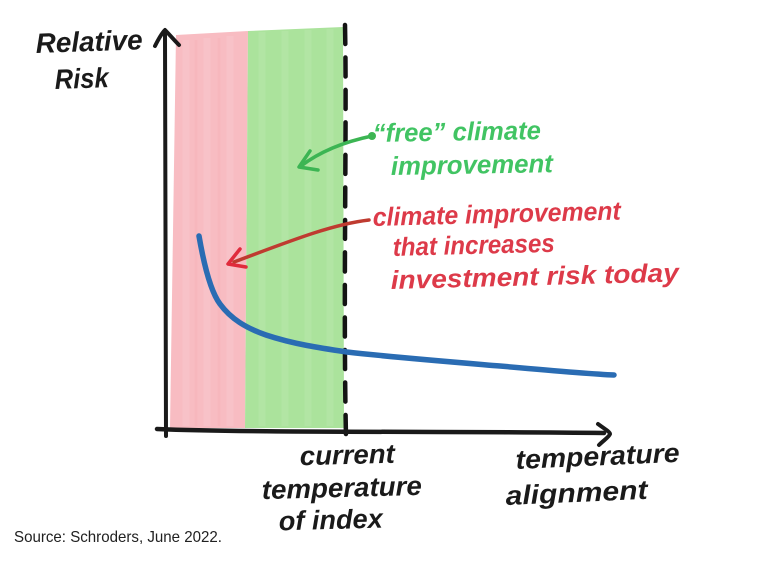 The image size is (770, 561). What do you see at coordinates (118, 537) in the screenshot?
I see `svg-text: Source: Schroders, June 2022.` at bounding box center [118, 537].